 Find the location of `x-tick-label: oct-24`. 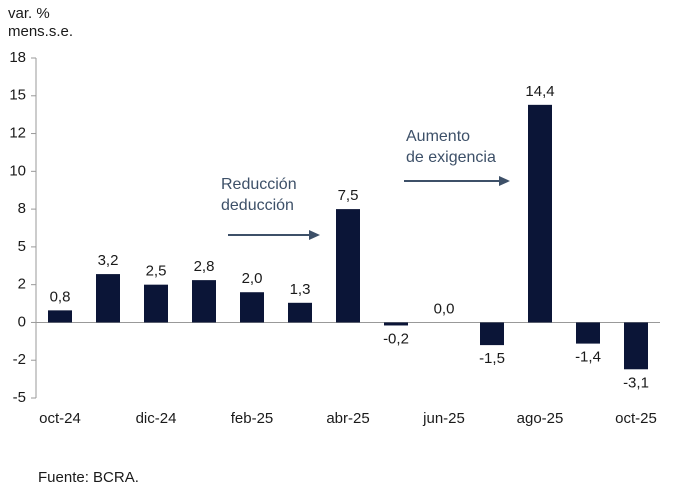

x-tick-label: oct-24 is located at coordinates (60, 418).